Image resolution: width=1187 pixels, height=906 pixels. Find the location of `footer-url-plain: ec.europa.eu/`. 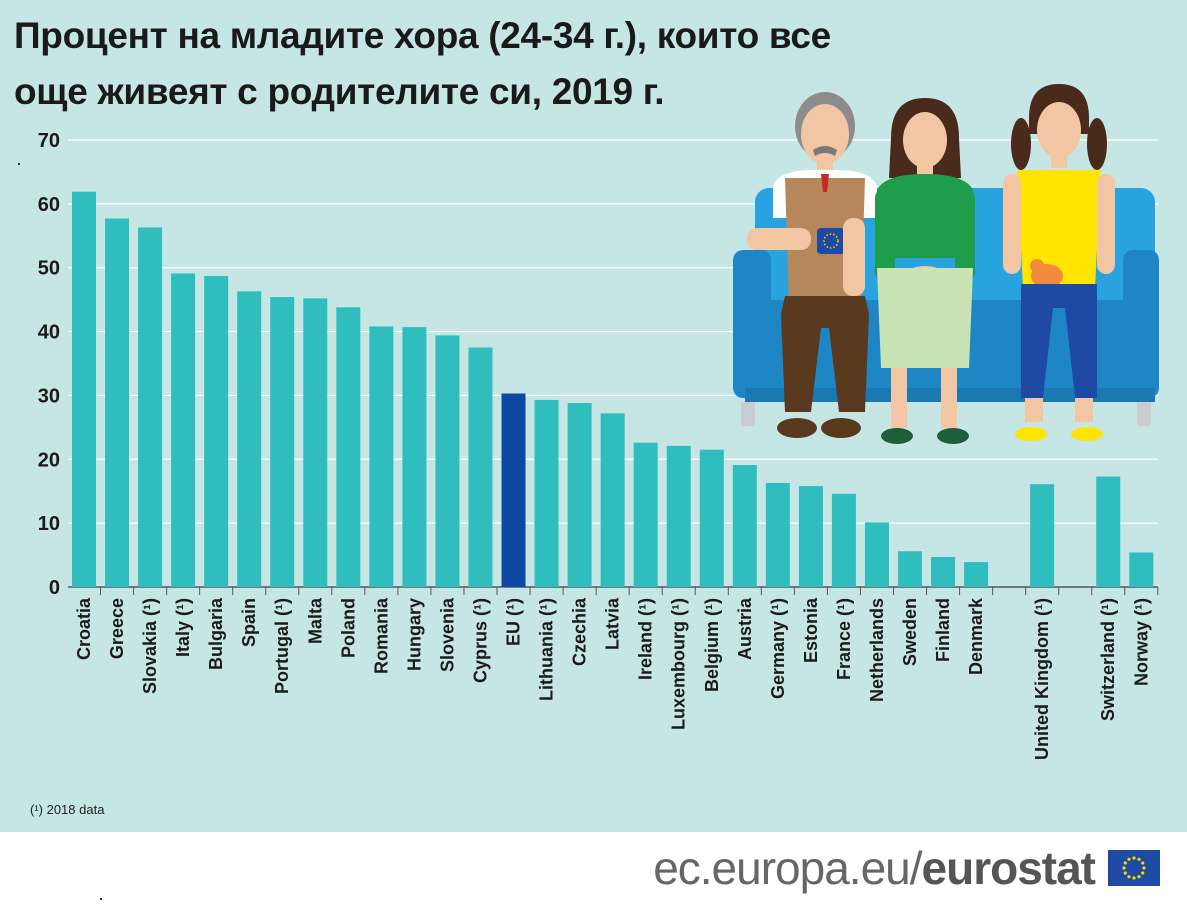

footer-url-plain: ec.europa.eu/ is located at coordinates (787, 868).